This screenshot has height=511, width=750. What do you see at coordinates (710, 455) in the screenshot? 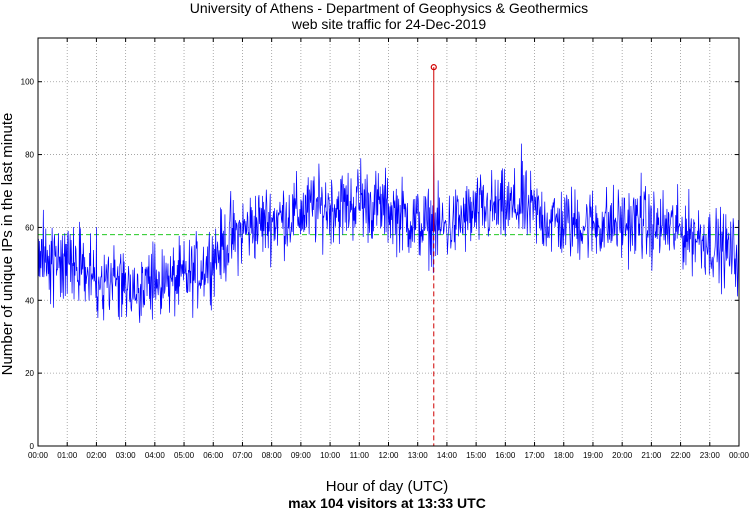
I see `x-tick-label: 23:00` at bounding box center [710, 455].